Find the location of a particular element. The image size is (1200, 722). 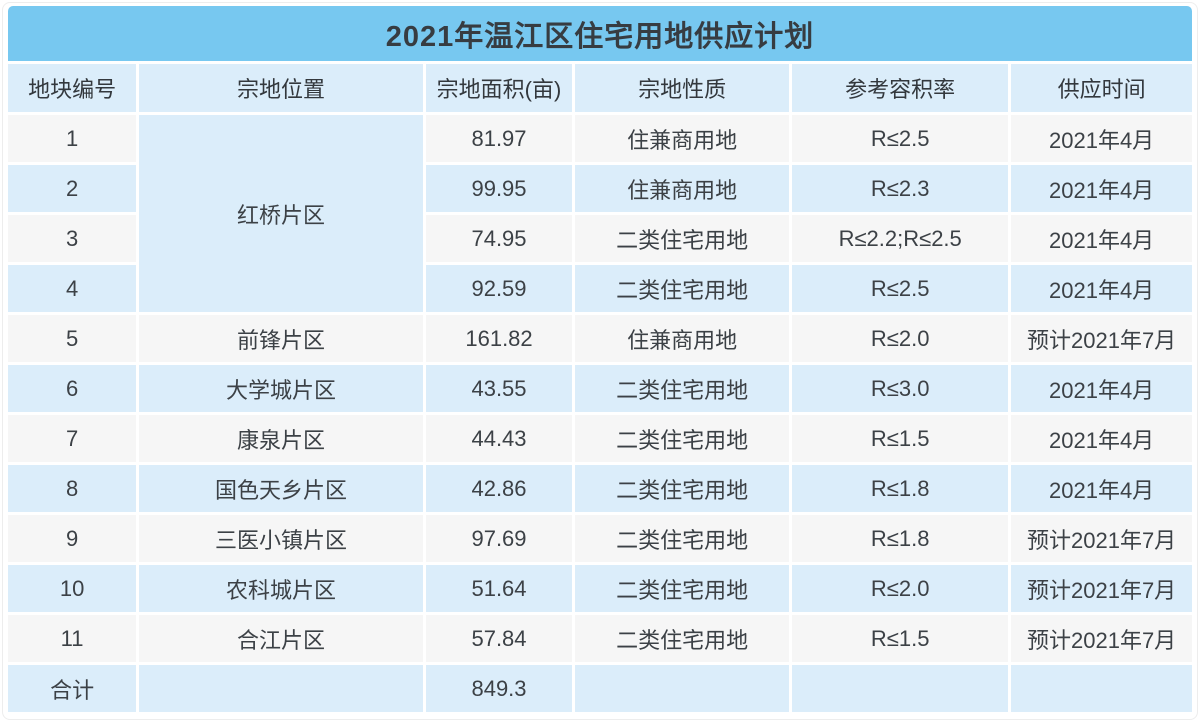

table-row: 5 前锋片区 161.82 住兼商用地 R≤2.0 预计2021年7月 is located at coordinates (600, 338).